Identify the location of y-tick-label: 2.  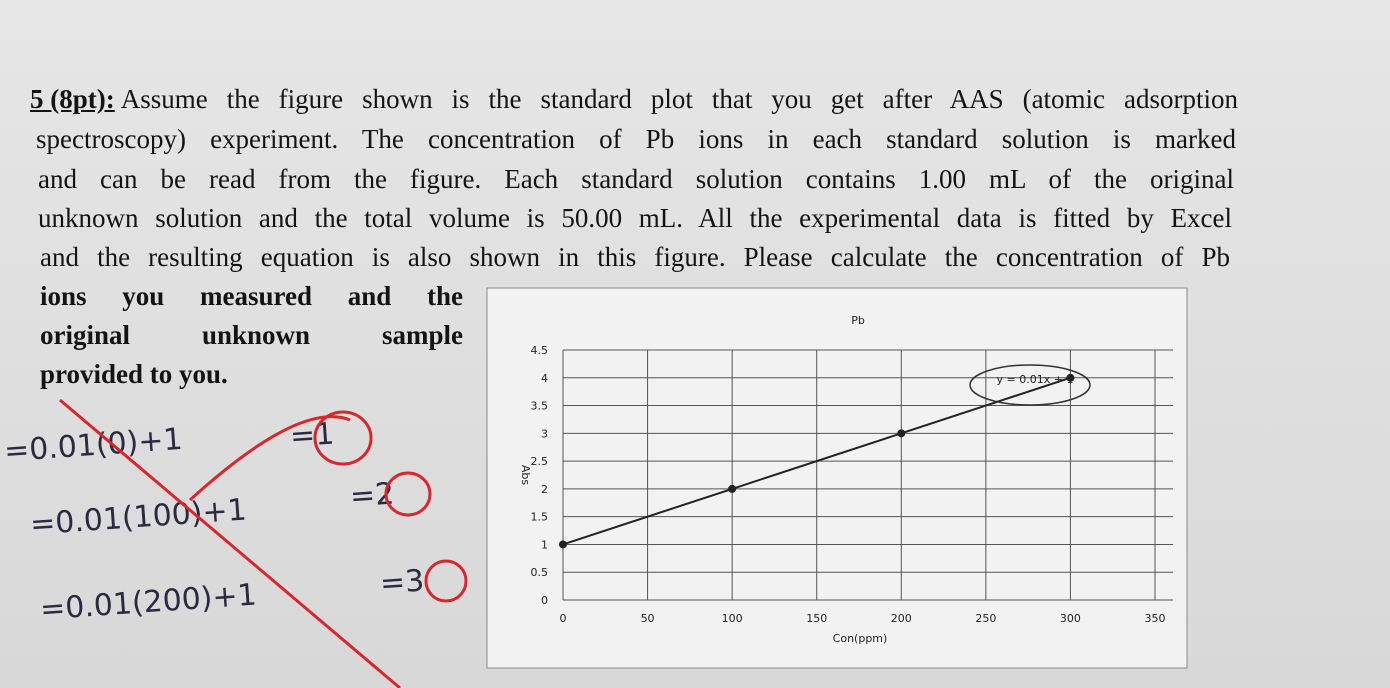
(544, 489).